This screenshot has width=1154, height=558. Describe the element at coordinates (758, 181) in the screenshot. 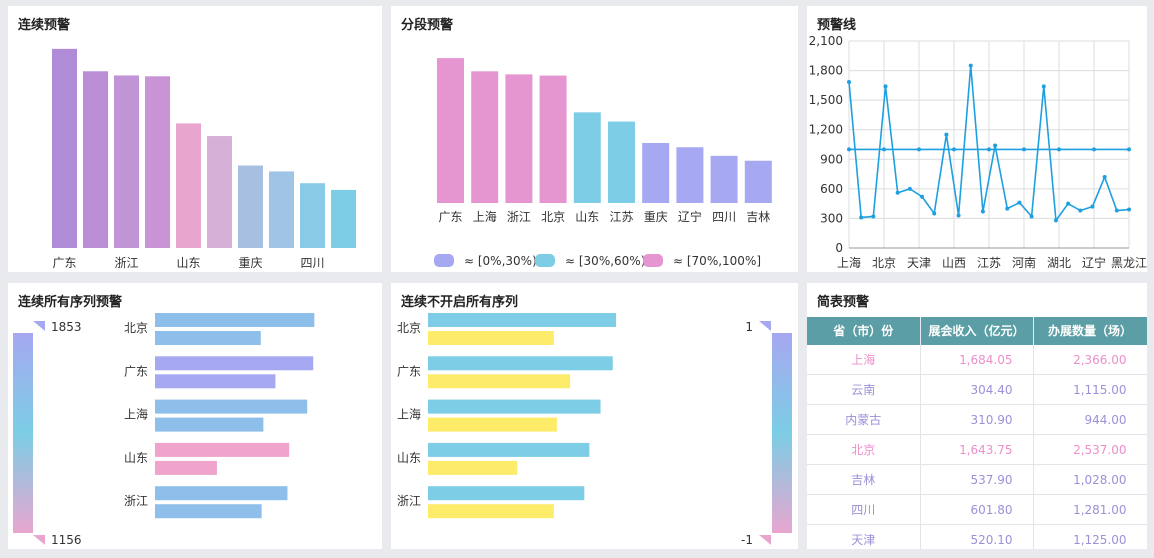

I see `bar-吉林` at that location.